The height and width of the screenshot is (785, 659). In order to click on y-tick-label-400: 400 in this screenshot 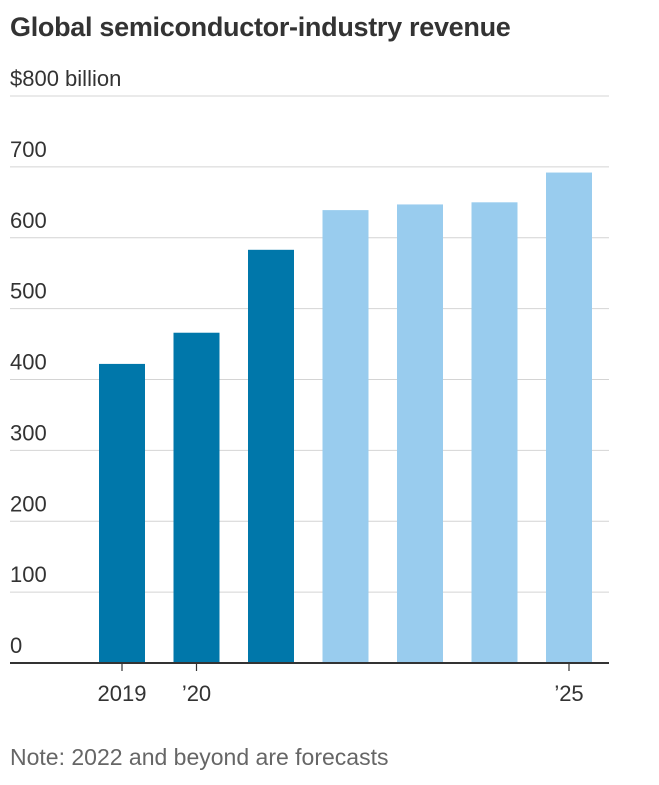, I will do `click(28, 362)`.